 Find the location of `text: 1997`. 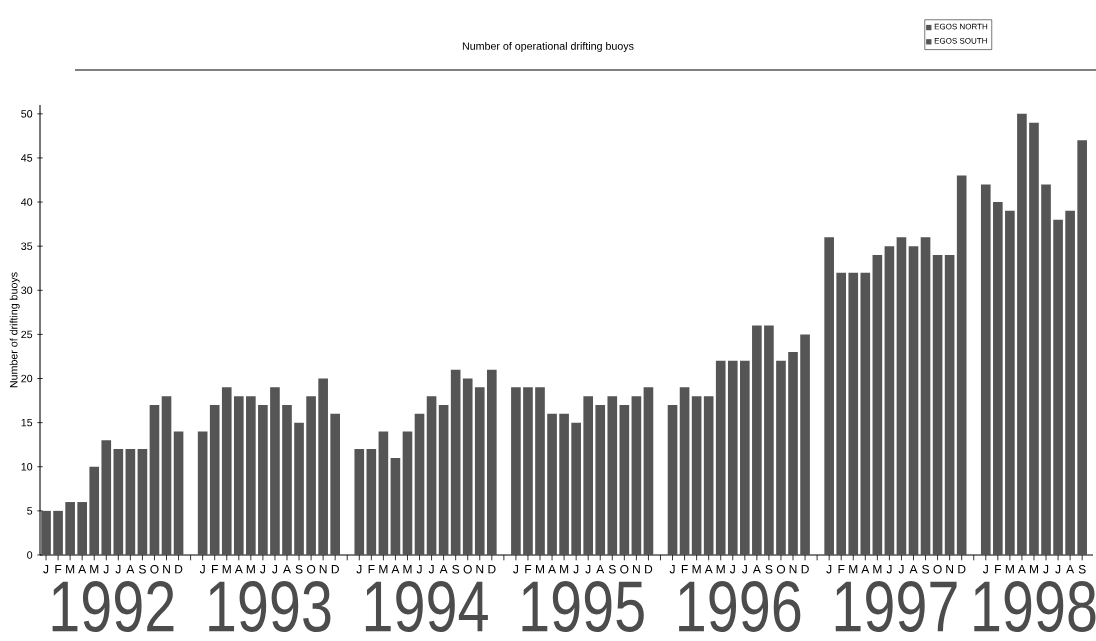

text: 1997 is located at coordinates (896, 607).